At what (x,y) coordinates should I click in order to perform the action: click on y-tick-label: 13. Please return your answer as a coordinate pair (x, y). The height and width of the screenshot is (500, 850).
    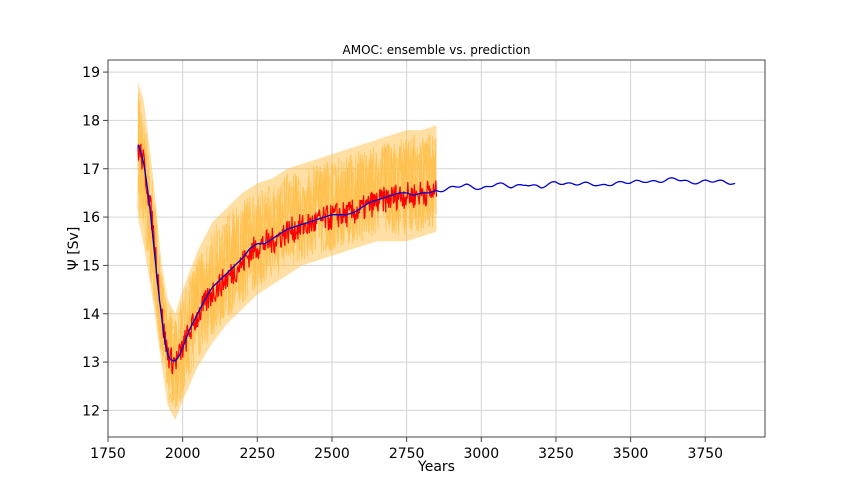
    Looking at the image, I should click on (91, 363).